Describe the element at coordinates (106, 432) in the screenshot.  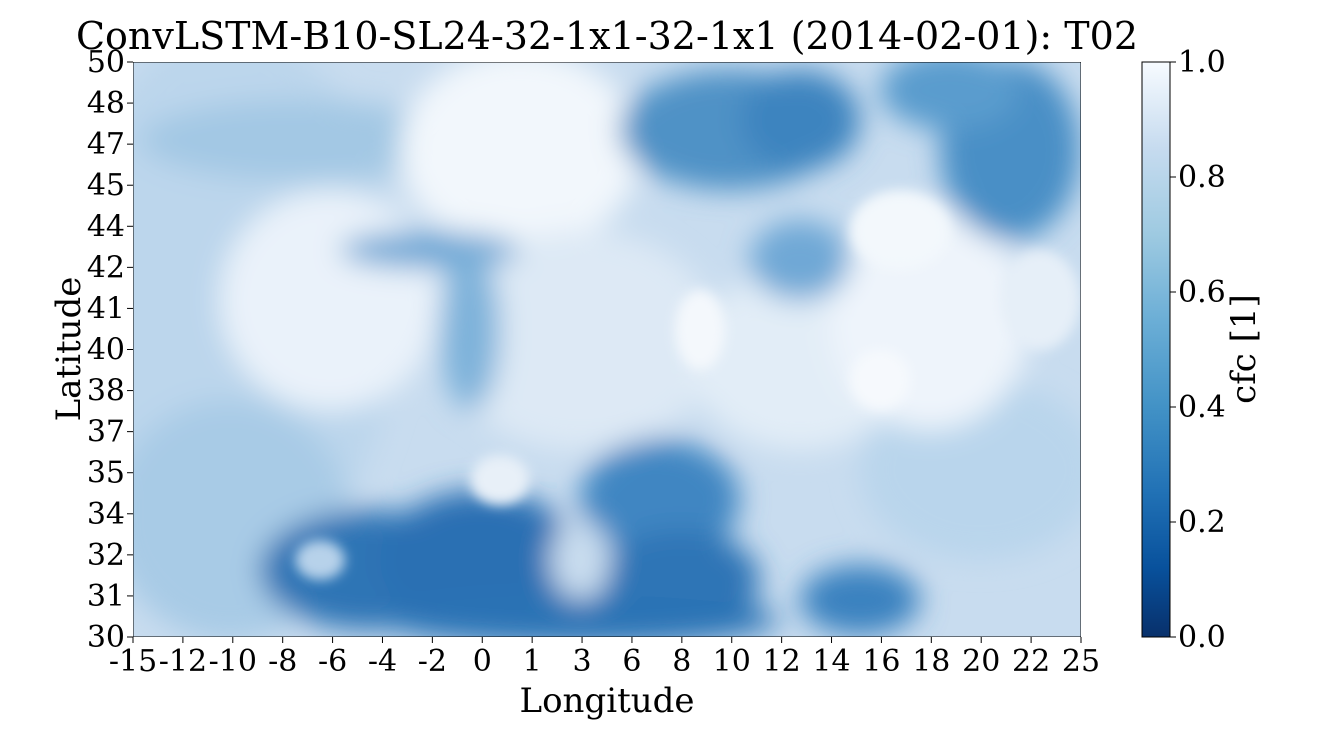
I see `y-tick-label: 37` at that location.